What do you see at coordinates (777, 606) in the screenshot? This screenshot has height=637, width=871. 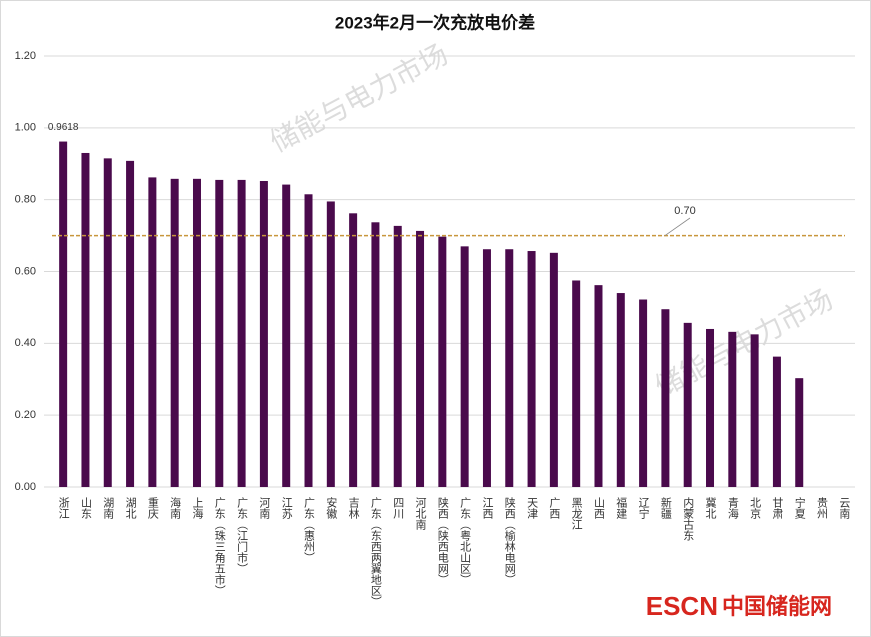 I see `logo-name: 中国储能网` at bounding box center [777, 606].